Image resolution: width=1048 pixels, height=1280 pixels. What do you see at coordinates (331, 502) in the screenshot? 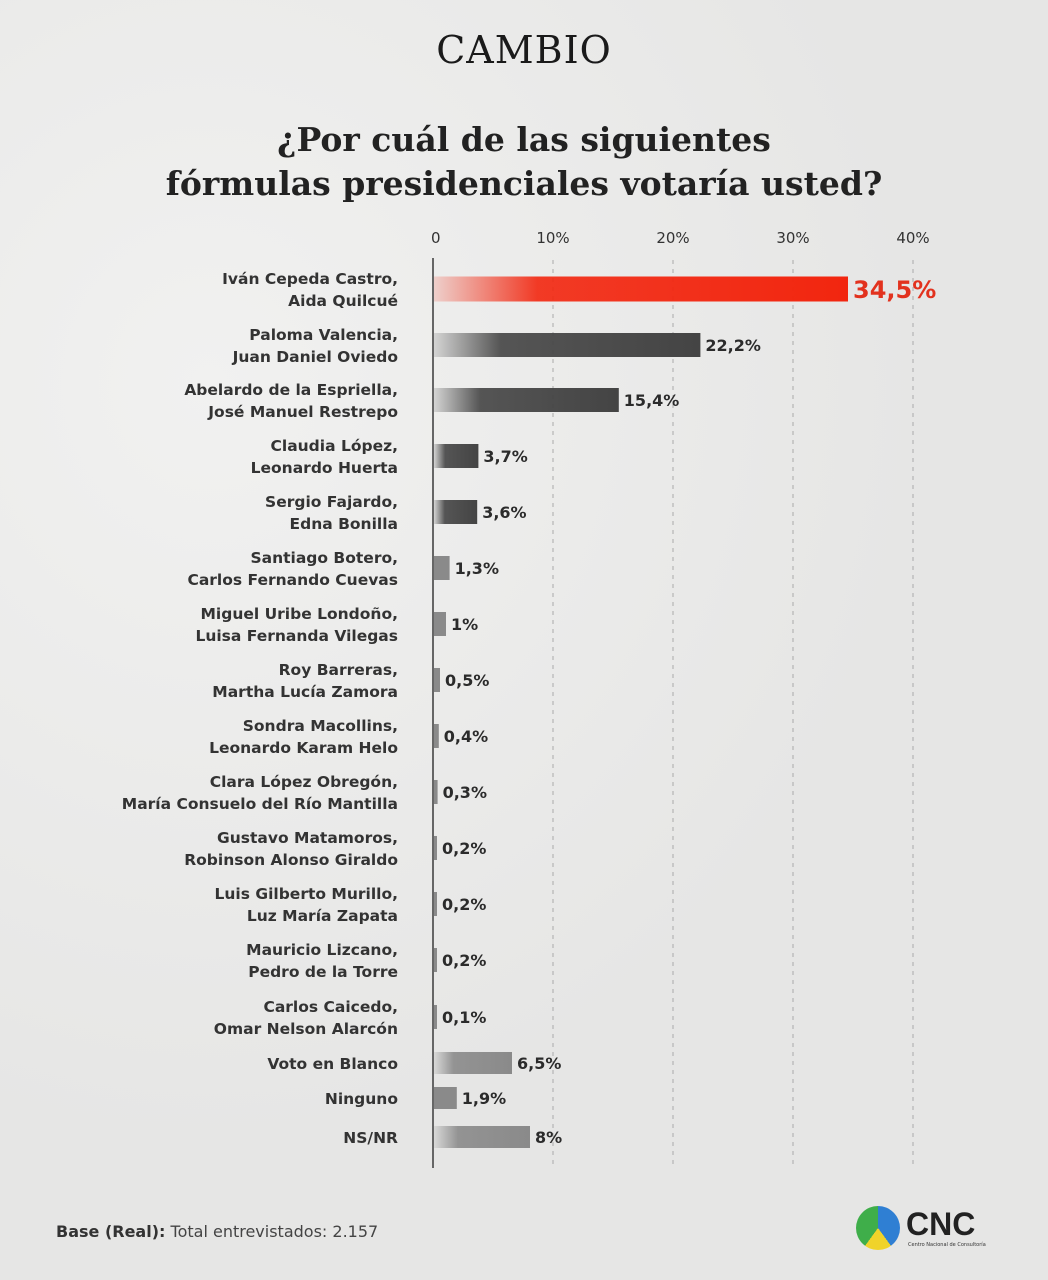
I see `category-label: Sergio Fajardo,` at bounding box center [331, 502].